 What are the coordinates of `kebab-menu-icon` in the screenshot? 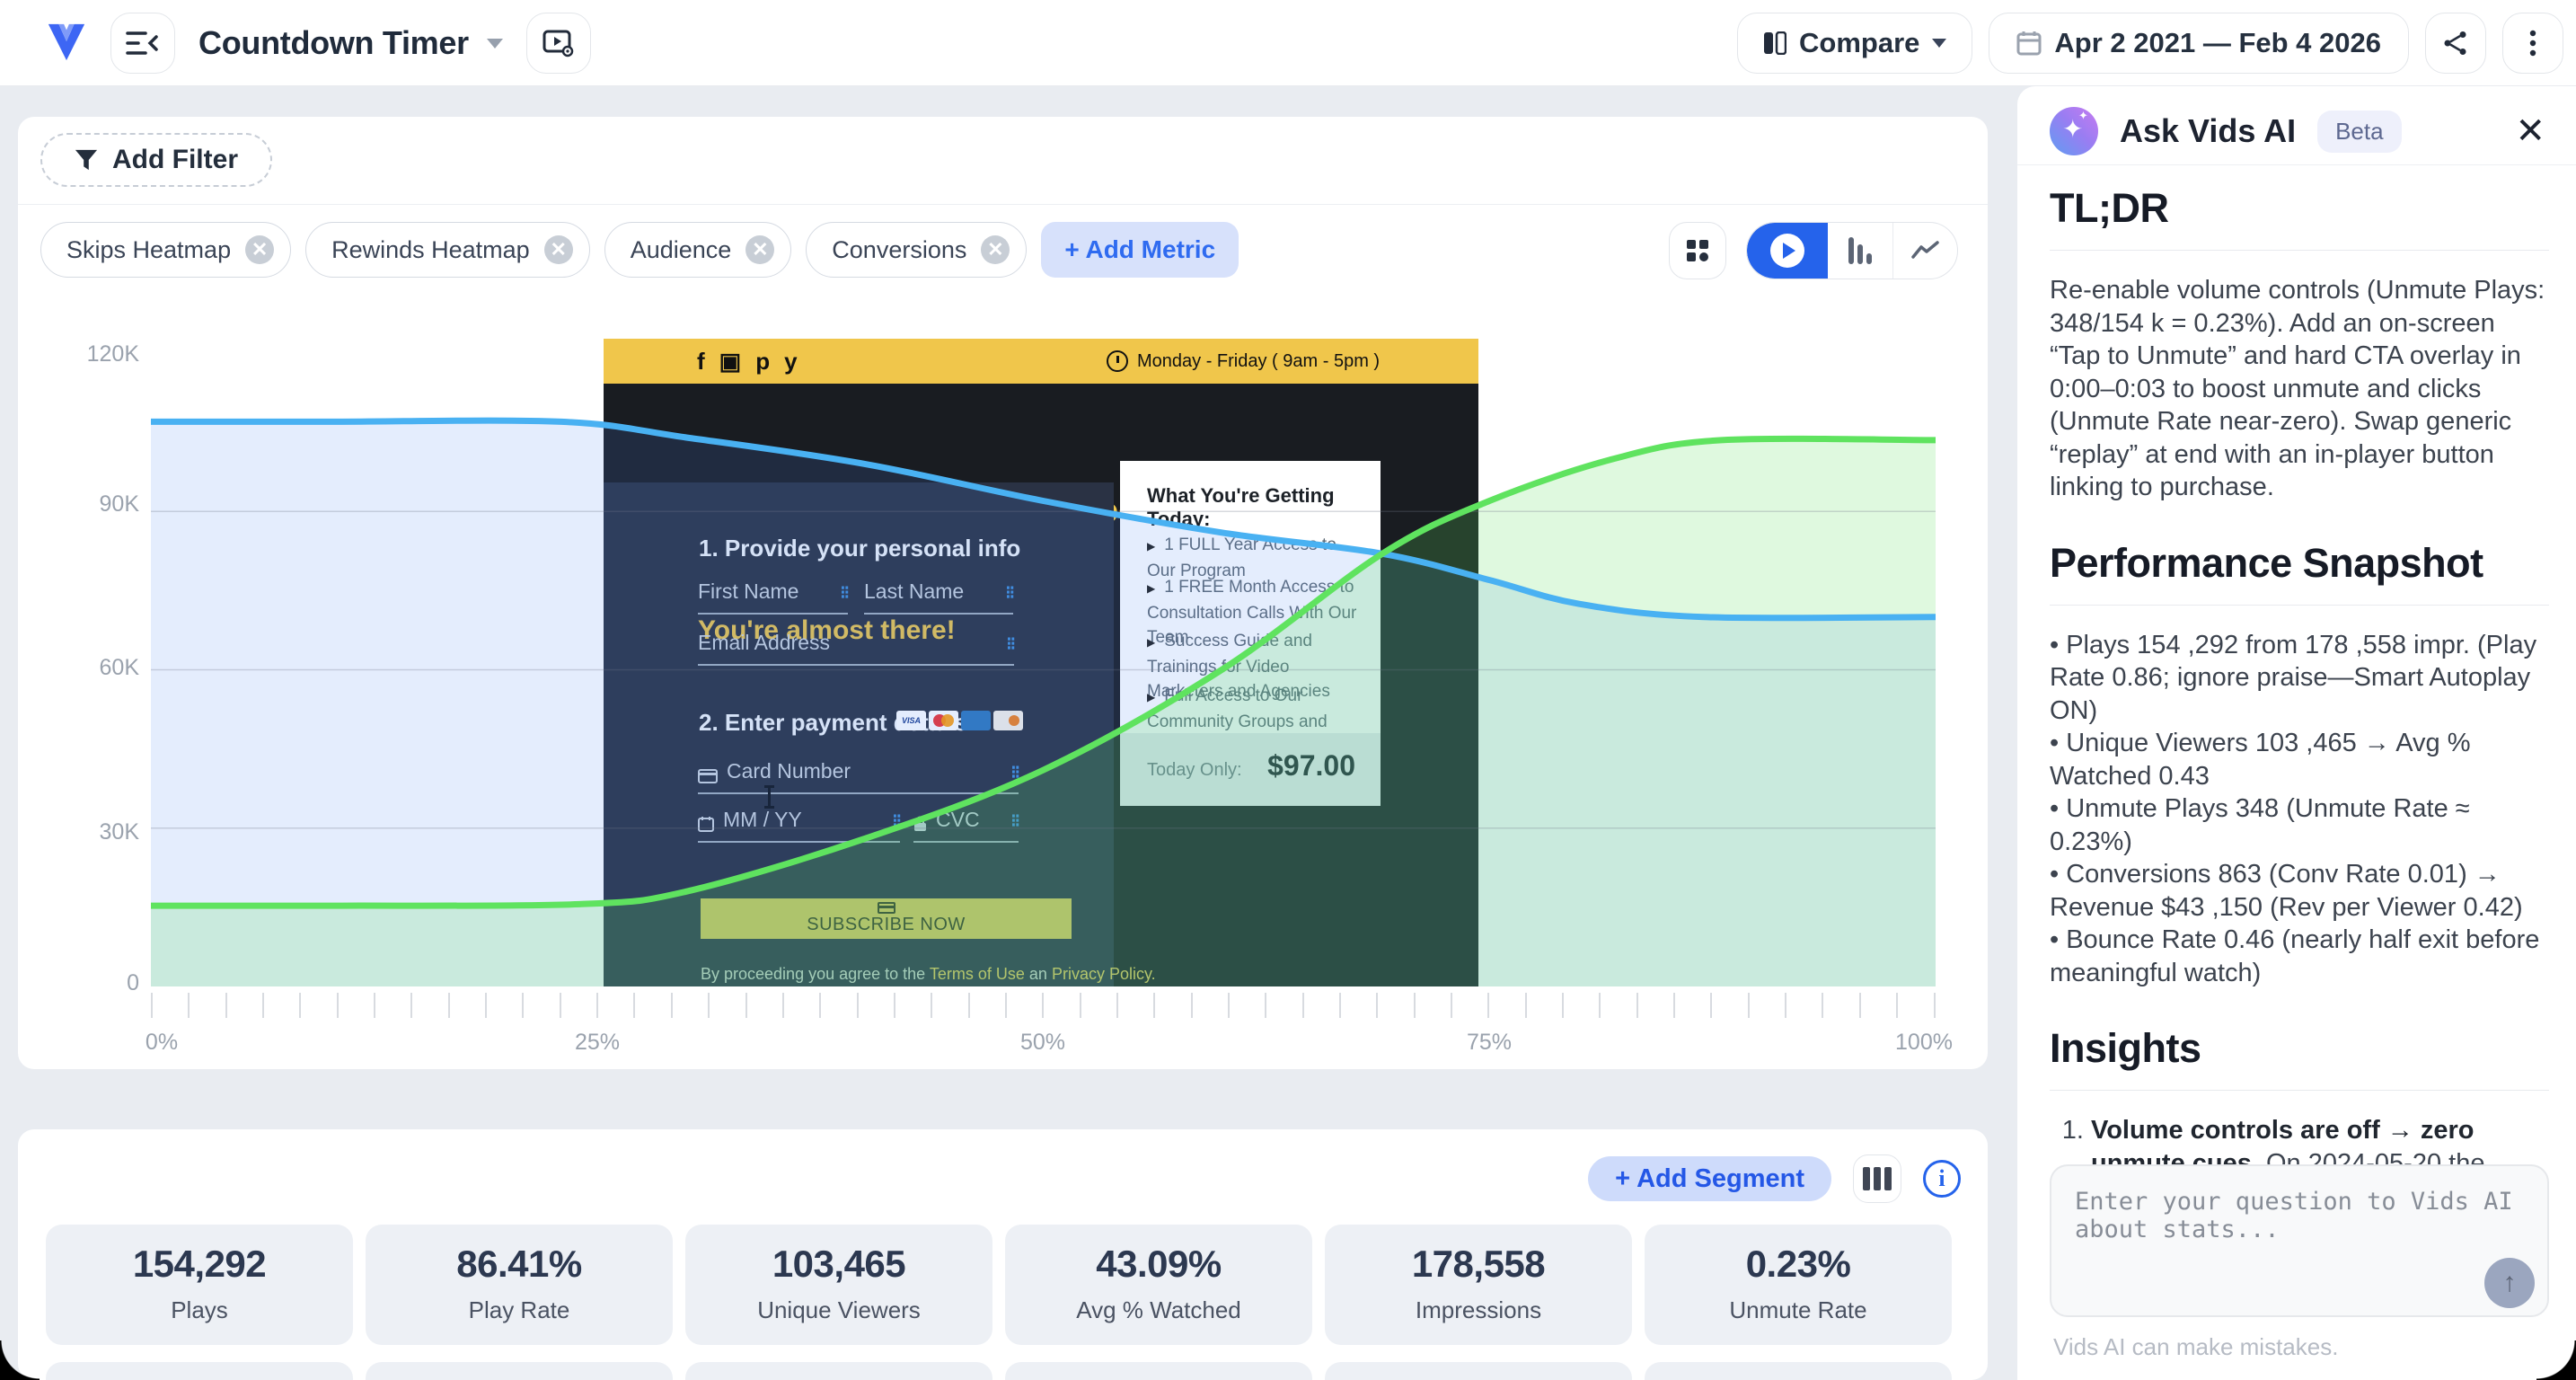 It's located at (2532, 43).